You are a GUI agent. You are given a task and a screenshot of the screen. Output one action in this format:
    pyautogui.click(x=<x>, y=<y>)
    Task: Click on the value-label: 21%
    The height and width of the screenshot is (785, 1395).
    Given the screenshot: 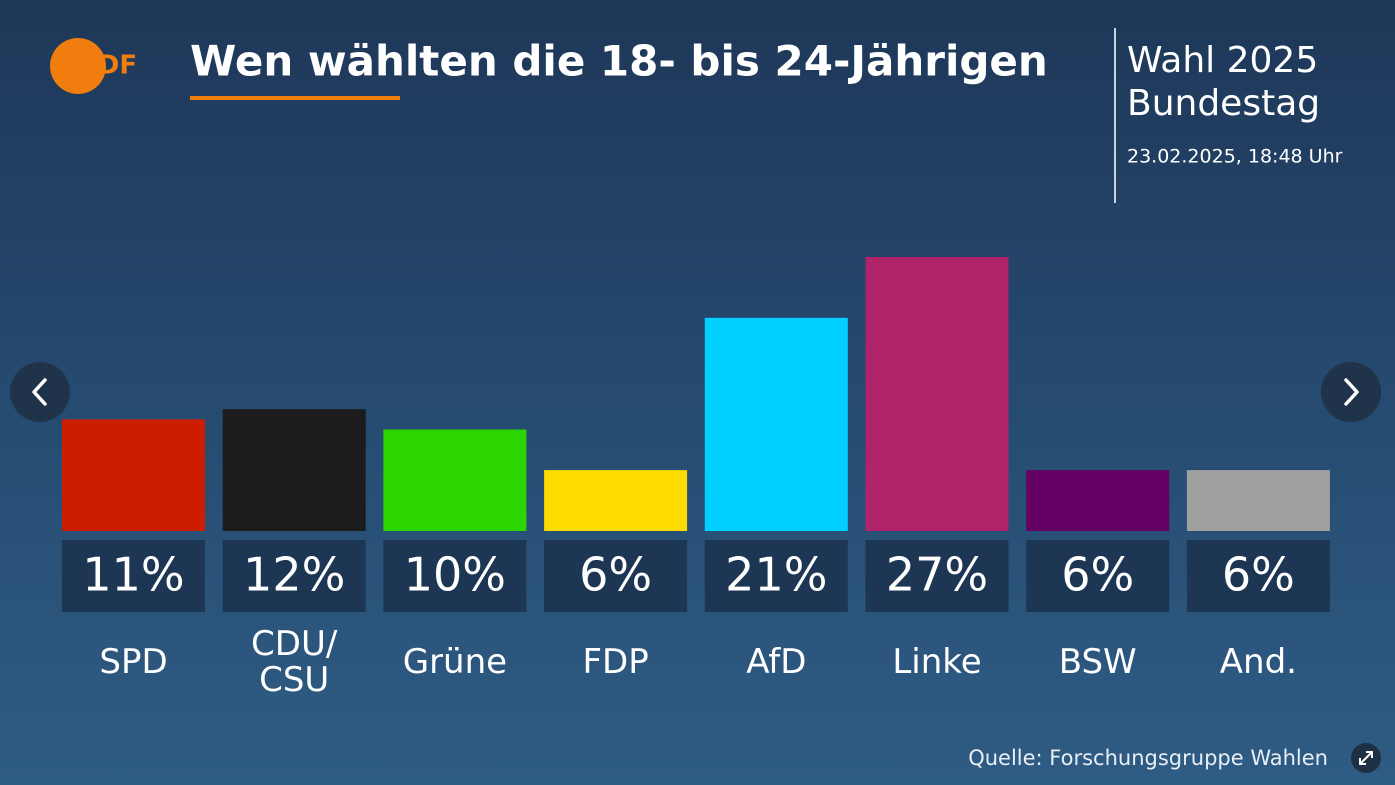 What is the action you would take?
    pyautogui.click(x=776, y=575)
    